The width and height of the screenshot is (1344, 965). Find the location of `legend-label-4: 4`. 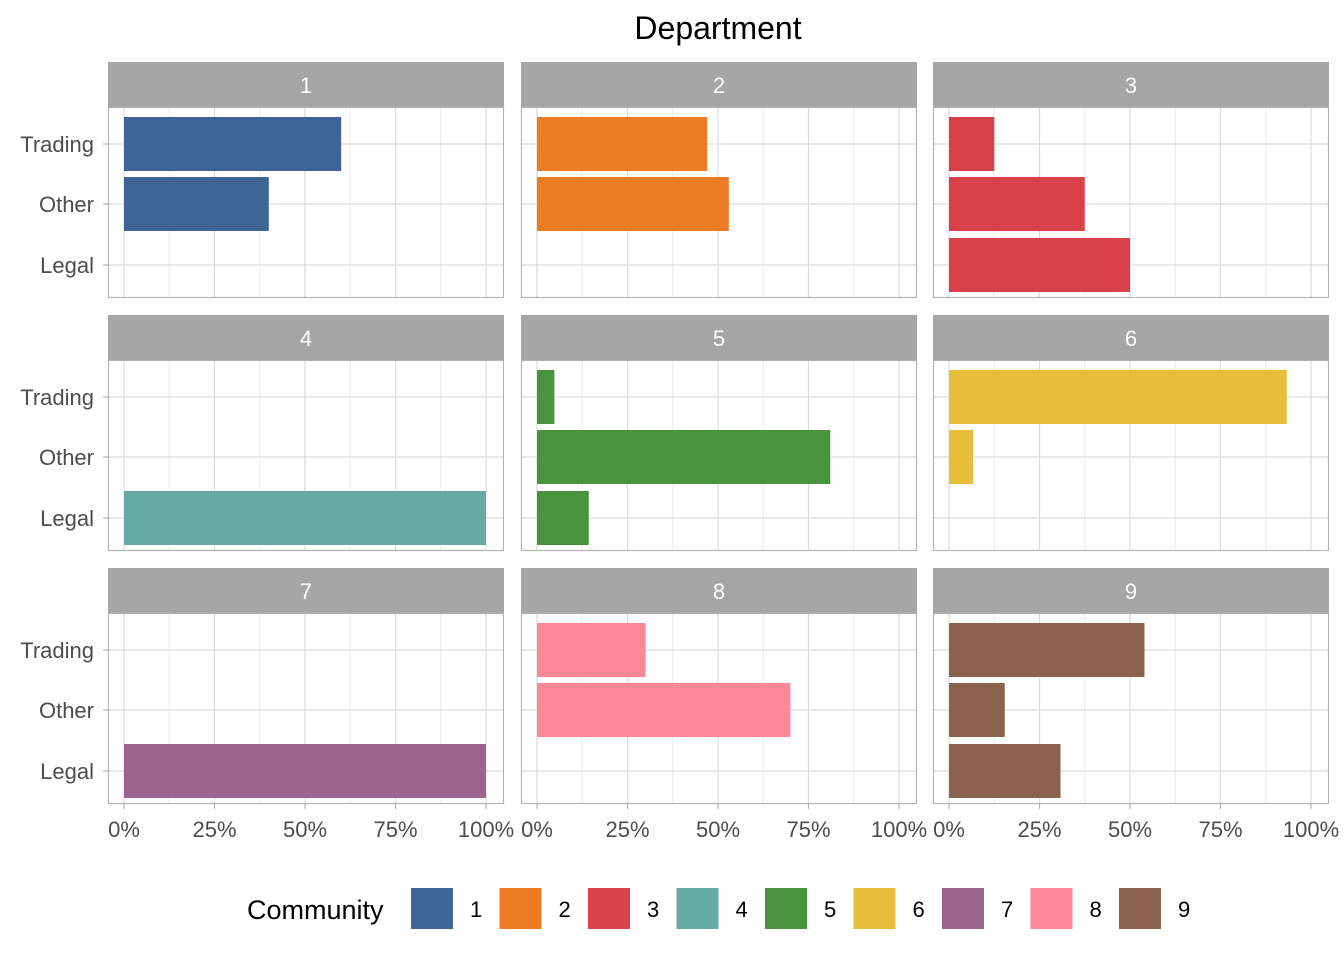

legend-label-4: 4 is located at coordinates (742, 909).